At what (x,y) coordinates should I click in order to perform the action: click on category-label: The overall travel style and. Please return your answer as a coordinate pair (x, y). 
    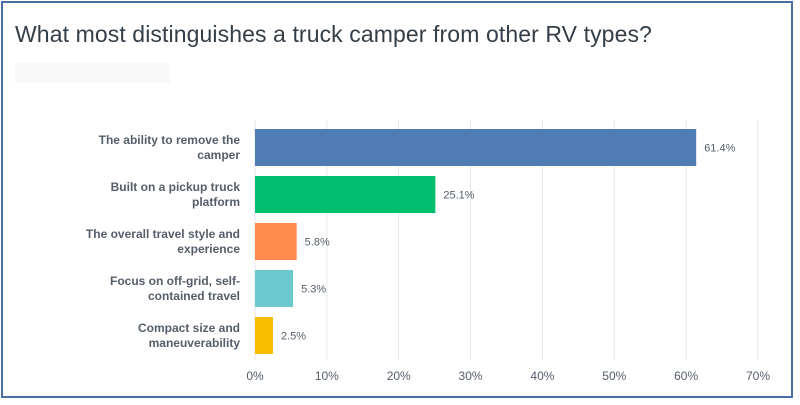
    Looking at the image, I should click on (163, 234).